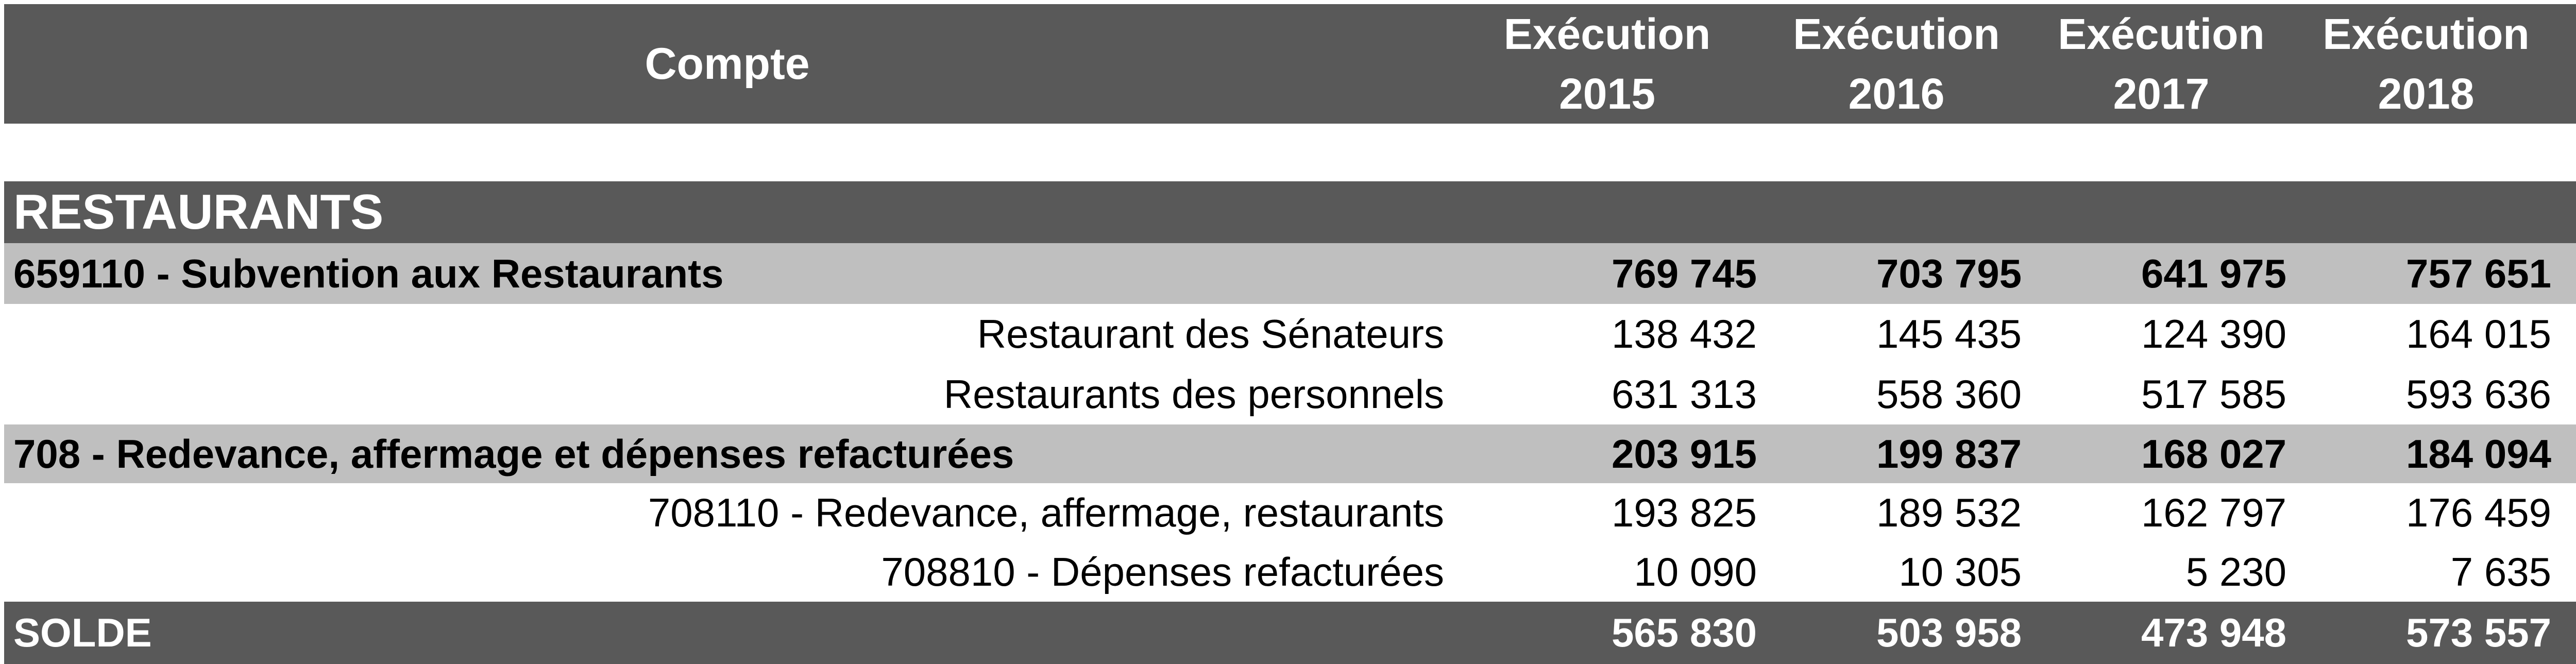 This screenshot has width=2576, height=664. I want to click on value-2018: 573 557, so click(2479, 632).